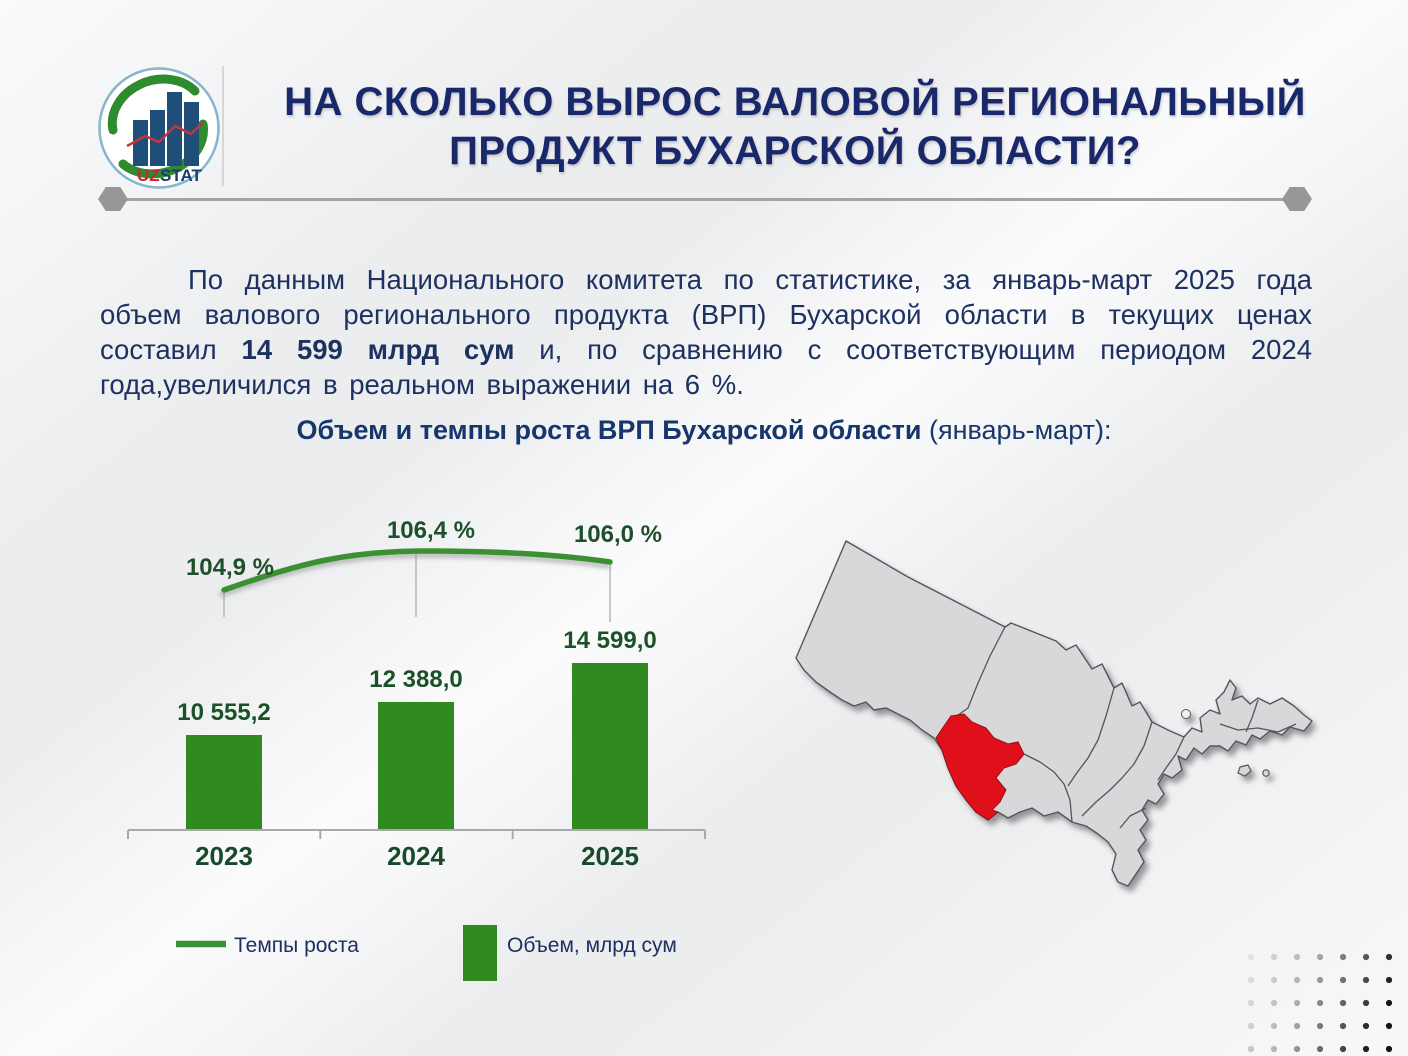 The width and height of the screenshot is (1408, 1056). What do you see at coordinates (480, 953) in the screenshot?
I see `legend-bar-swatch` at bounding box center [480, 953].